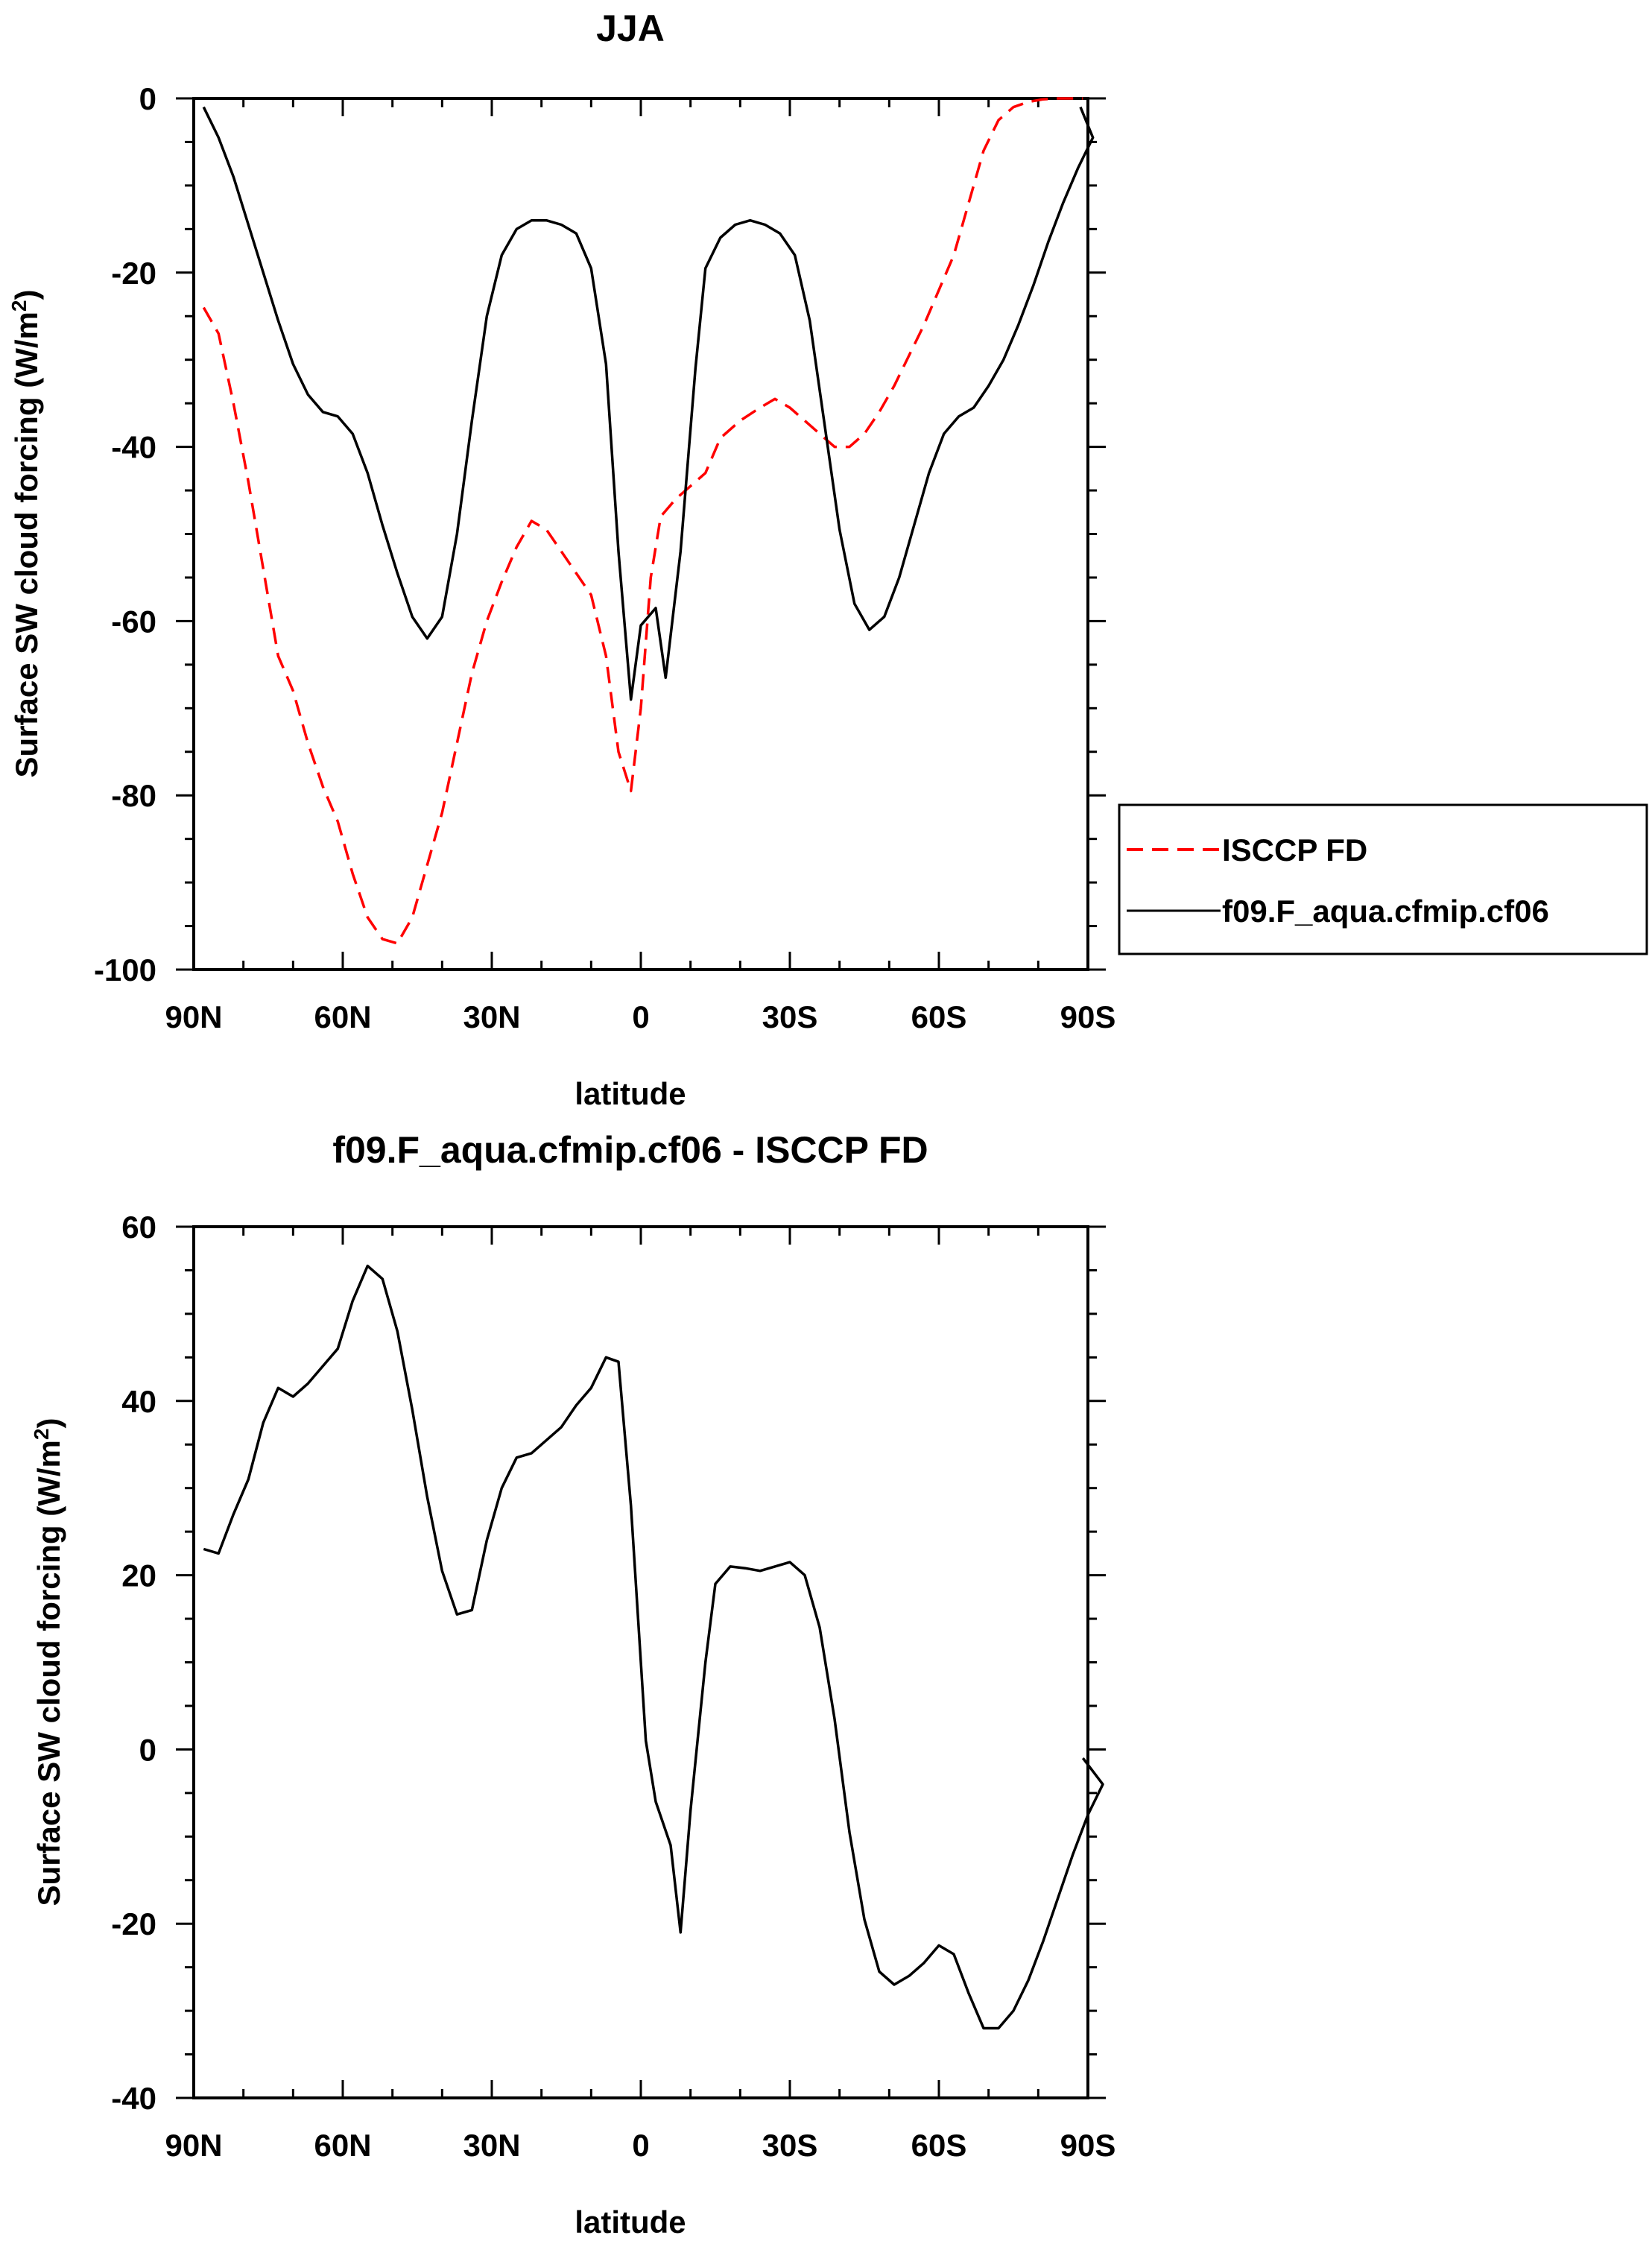 This screenshot has height=2244, width=1652. What do you see at coordinates (342, 2145) in the screenshot?
I see `bottom-x-tick-label: 60N` at bounding box center [342, 2145].